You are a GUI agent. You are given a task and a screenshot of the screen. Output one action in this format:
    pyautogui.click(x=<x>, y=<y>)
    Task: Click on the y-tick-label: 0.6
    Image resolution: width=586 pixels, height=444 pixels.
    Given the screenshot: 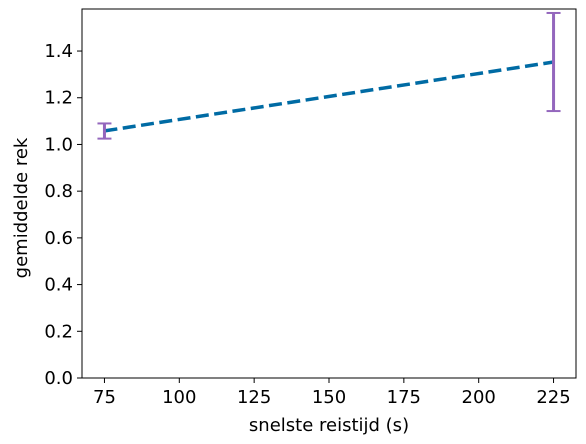 What is the action you would take?
    pyautogui.click(x=58, y=238)
    